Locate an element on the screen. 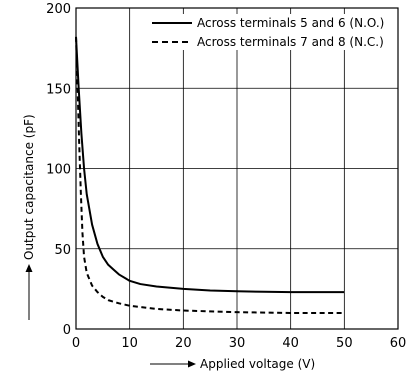  y-tick-label: 200 is located at coordinates (58, 9).